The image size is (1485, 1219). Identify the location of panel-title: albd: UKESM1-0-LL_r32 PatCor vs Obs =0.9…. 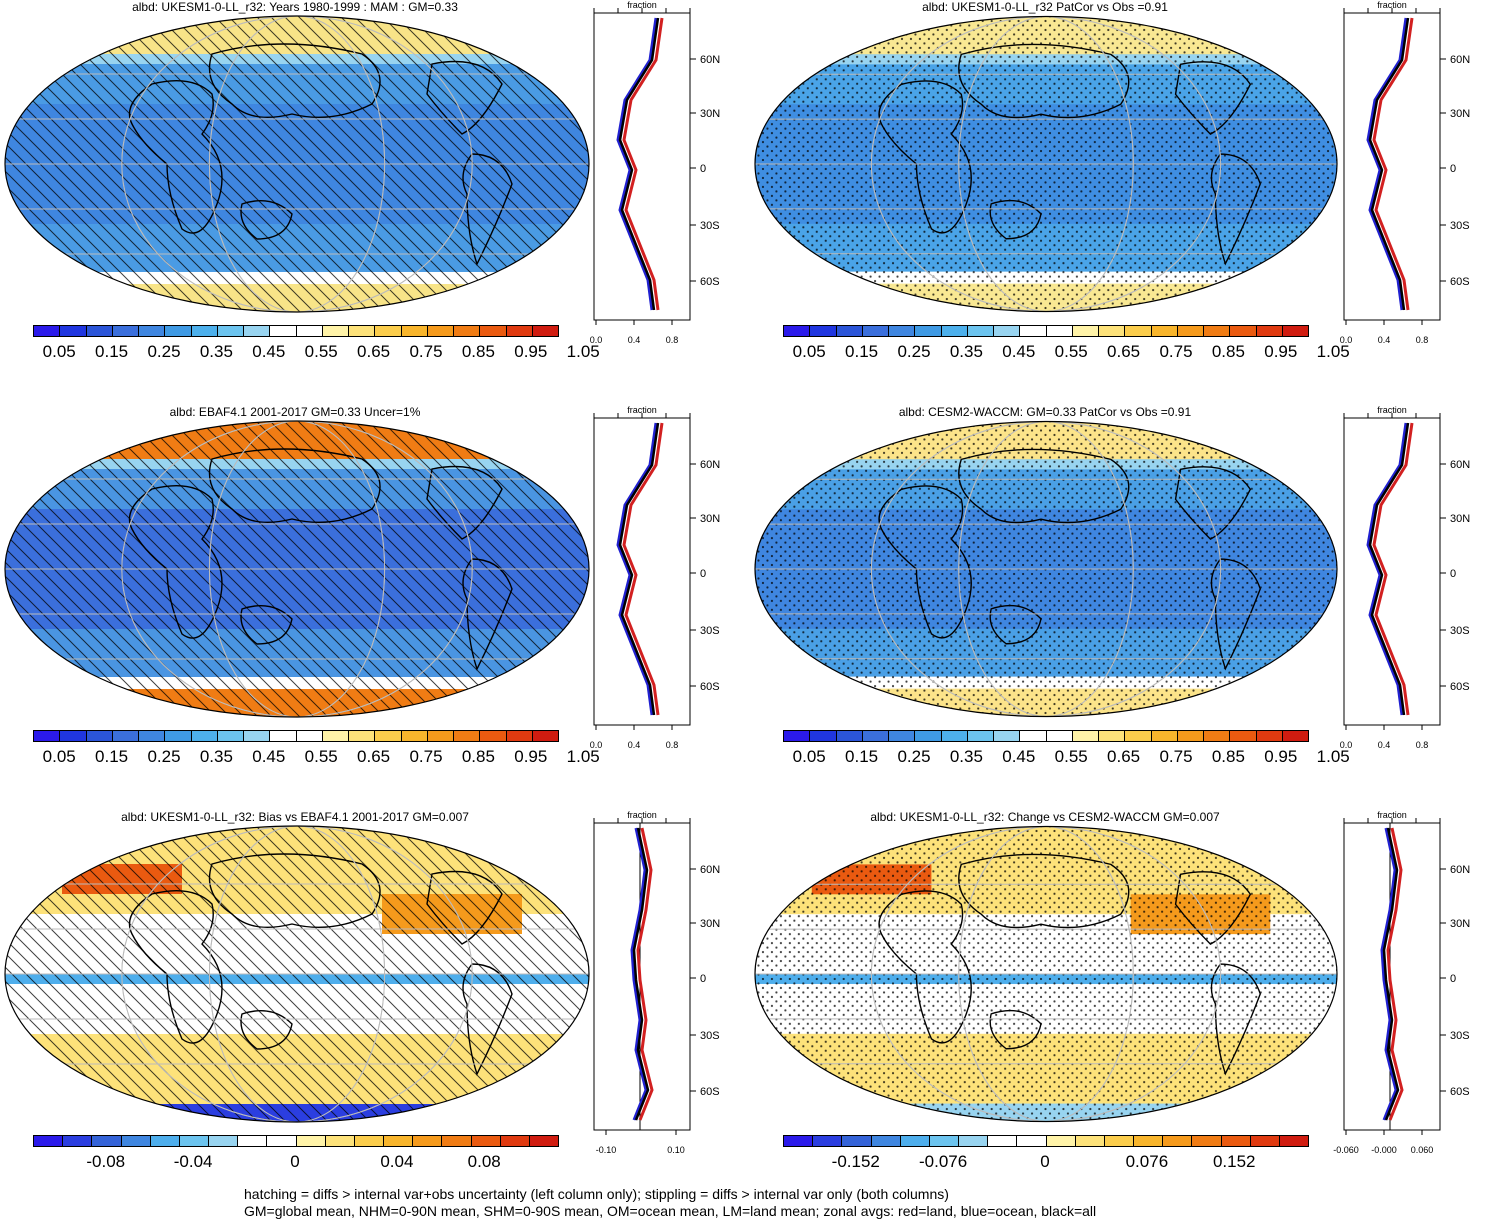
(1045, 7).